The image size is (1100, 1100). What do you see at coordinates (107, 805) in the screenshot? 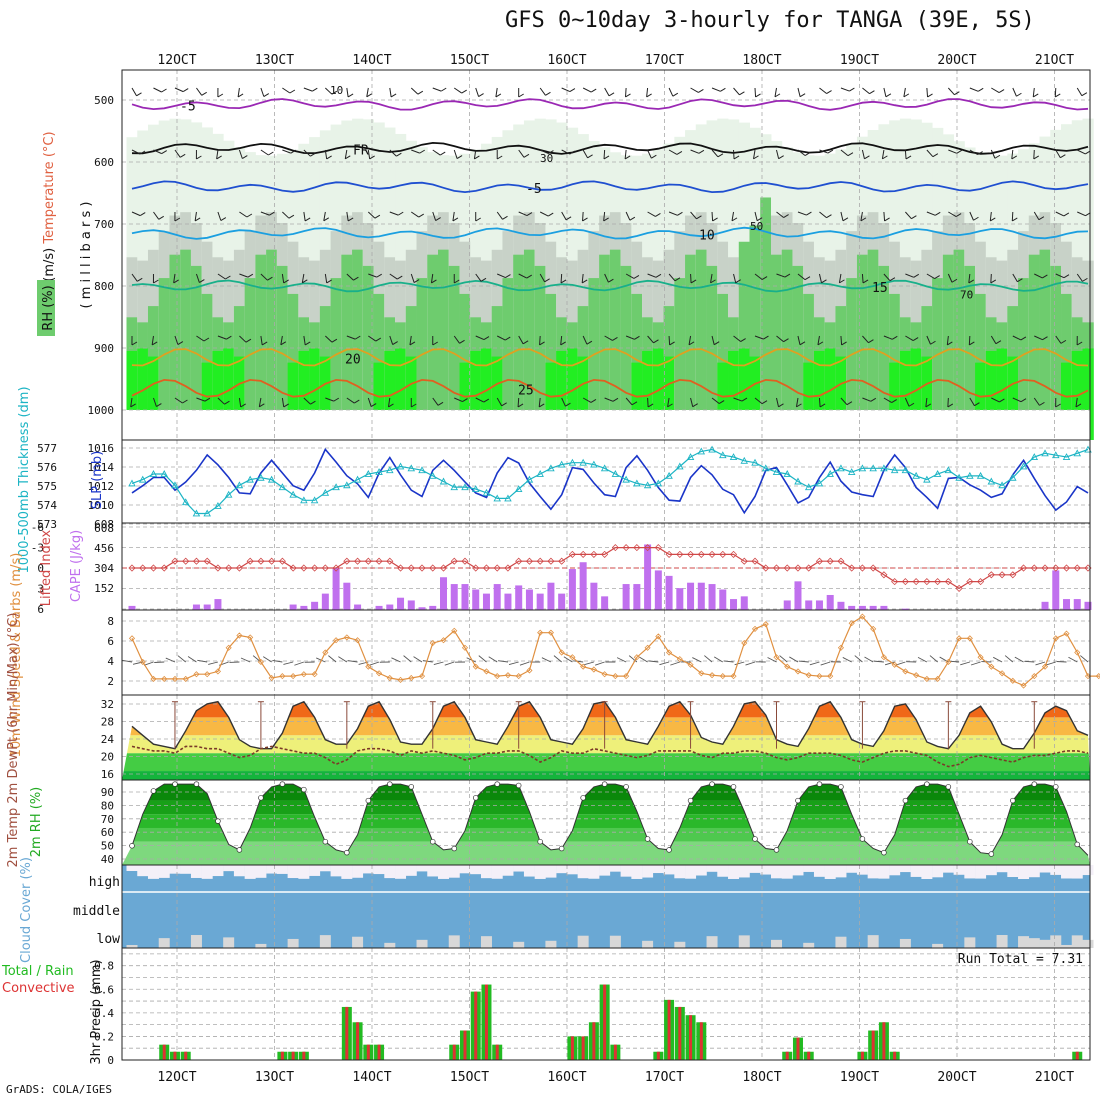
I see `rh2m-tick-label: 80` at bounding box center [107, 805].